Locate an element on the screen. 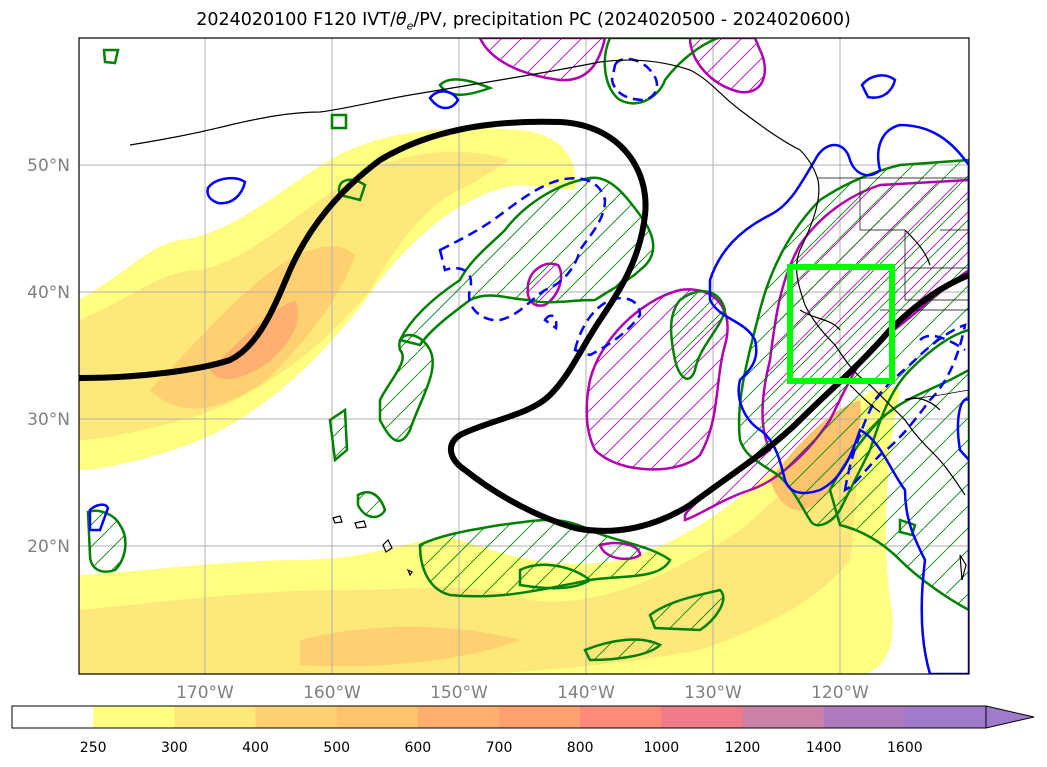 Image resolution: width=1047 pixels, height=767 pixels. latitude-labels: 50°N 40°N 30°N 20°N is located at coordinates (48, 356).